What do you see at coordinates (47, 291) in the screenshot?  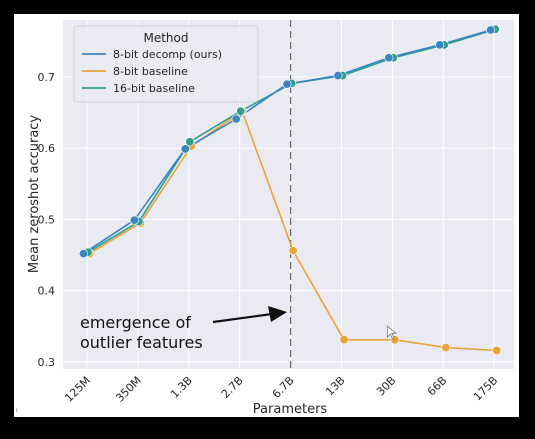 I see `y-tick-label: 0.4` at bounding box center [47, 291].